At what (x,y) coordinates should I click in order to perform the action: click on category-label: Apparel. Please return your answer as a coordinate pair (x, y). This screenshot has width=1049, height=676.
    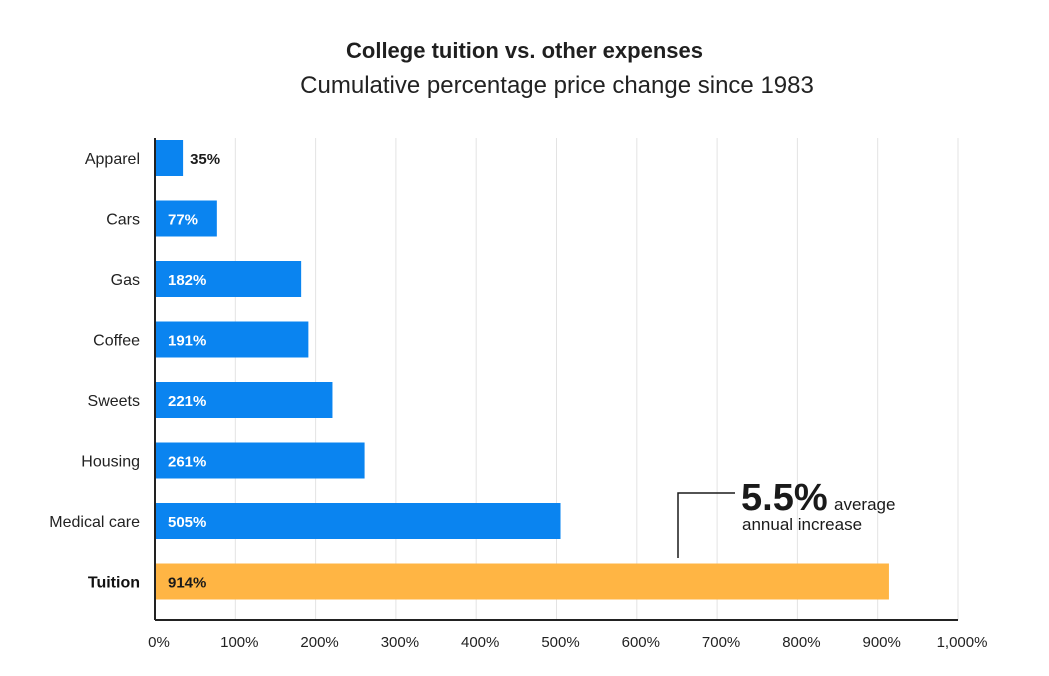
    Looking at the image, I should click on (112, 159).